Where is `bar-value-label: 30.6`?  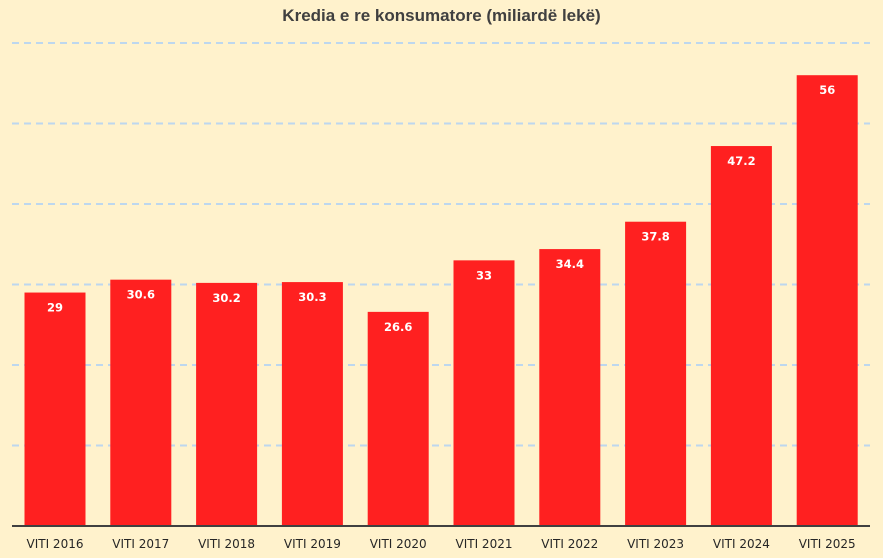
bar-value-label: 30.6 is located at coordinates (141, 295).